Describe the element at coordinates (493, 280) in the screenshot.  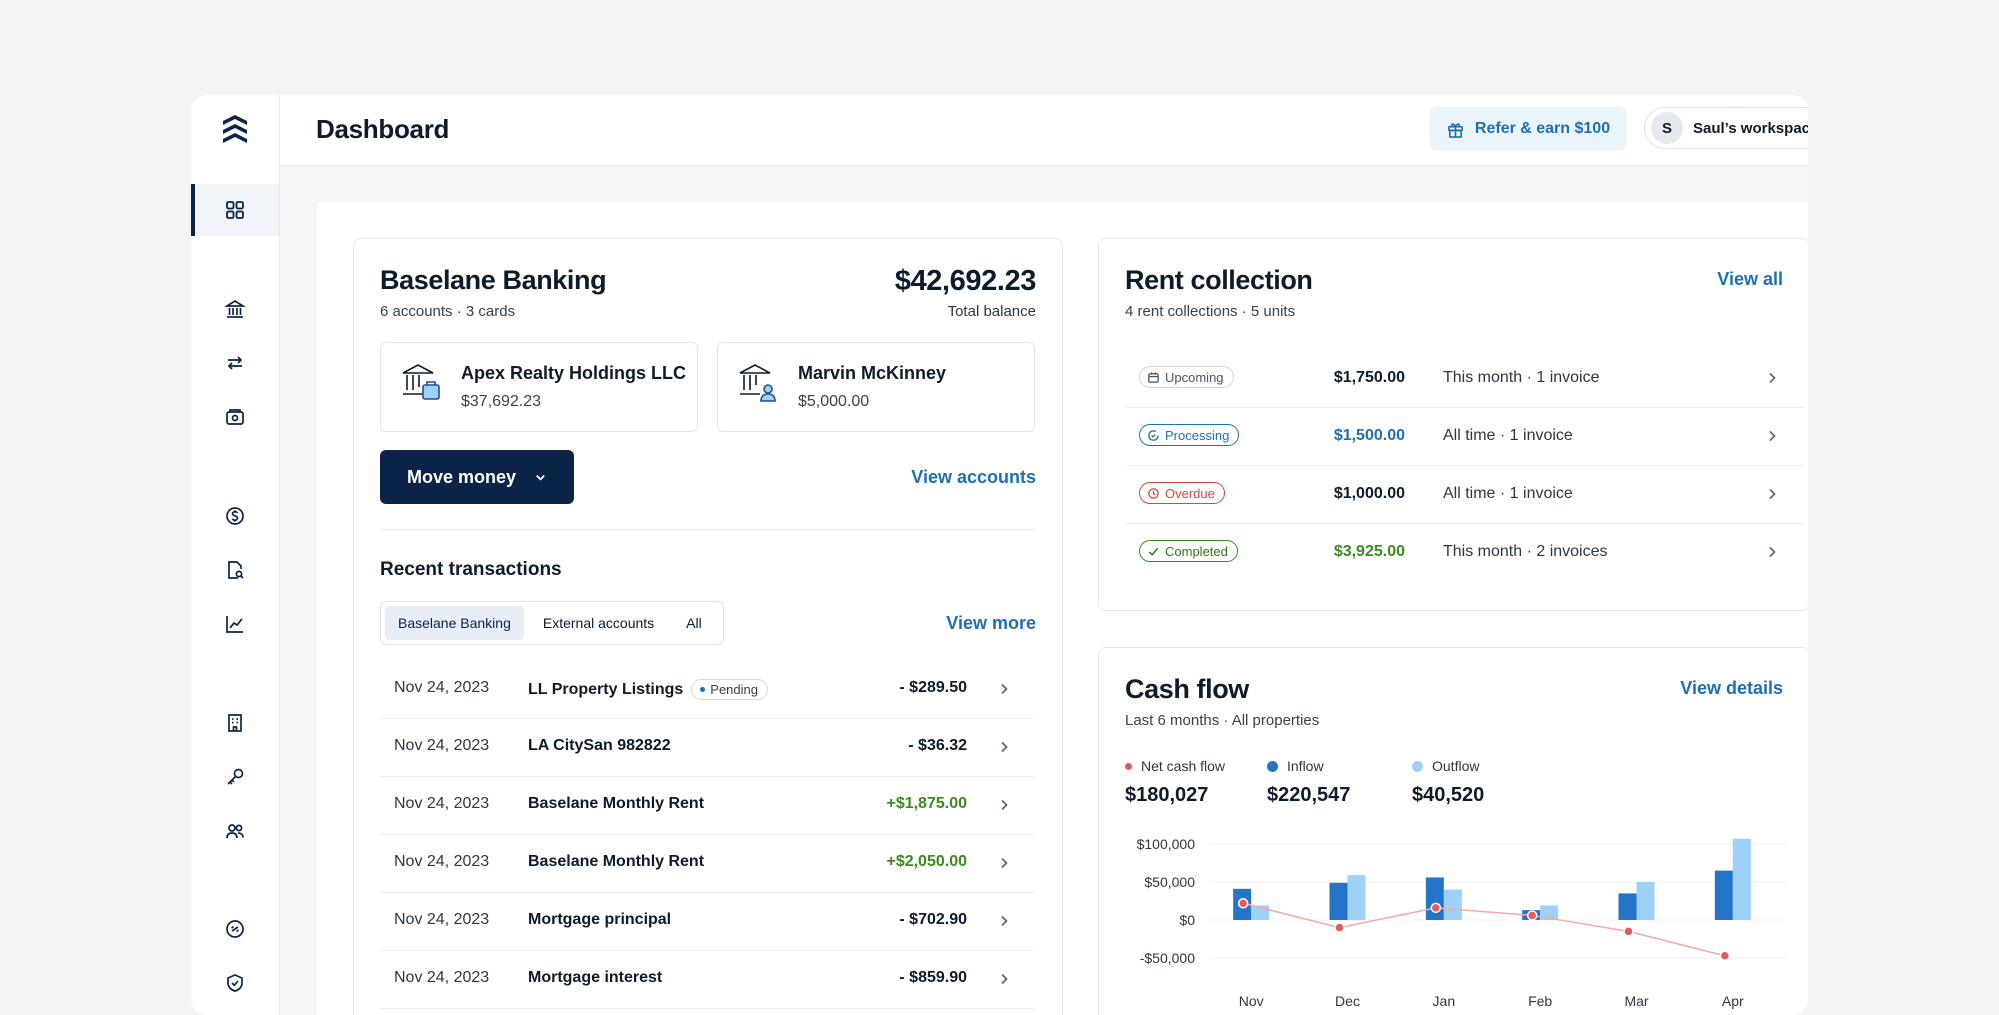
I see `banking-title: Baselane Banking` at that location.